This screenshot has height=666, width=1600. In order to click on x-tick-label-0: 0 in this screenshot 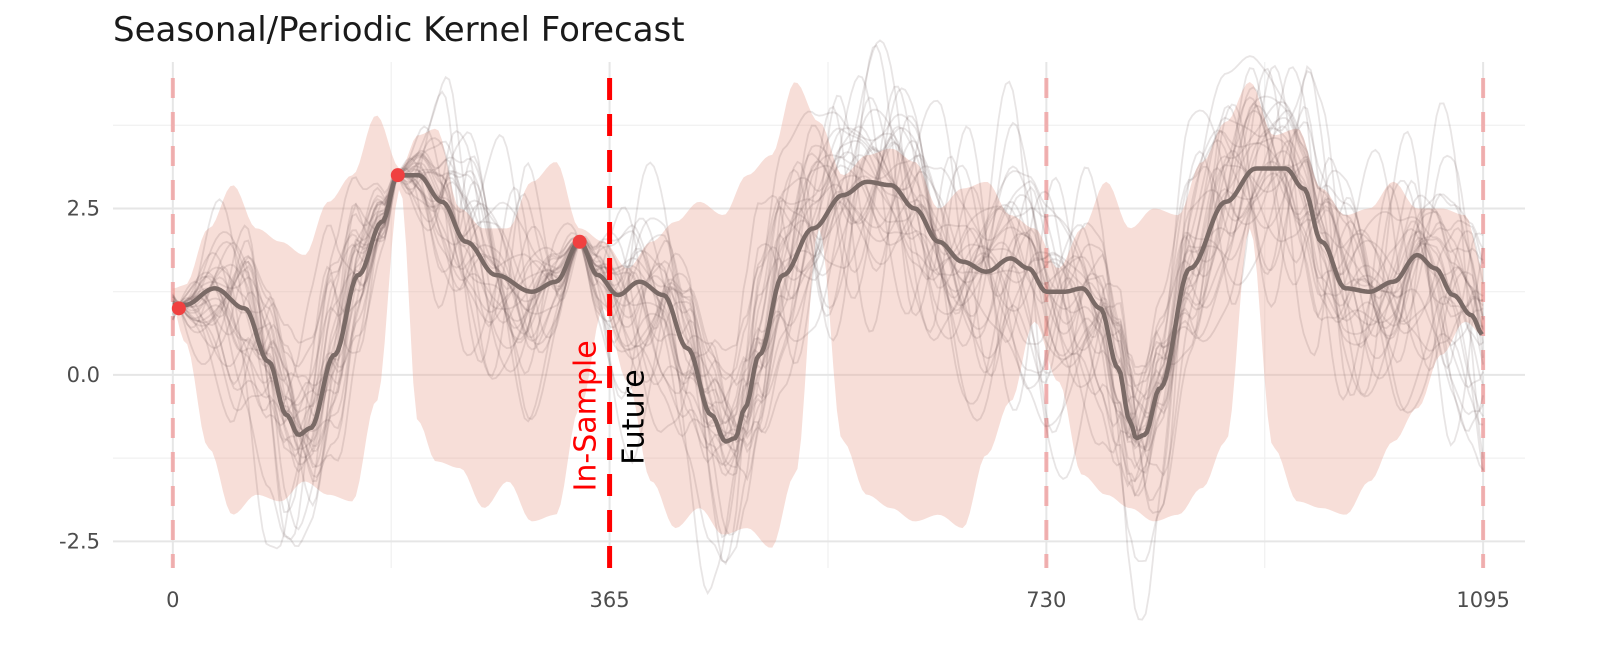, I will do `click(172, 600)`.